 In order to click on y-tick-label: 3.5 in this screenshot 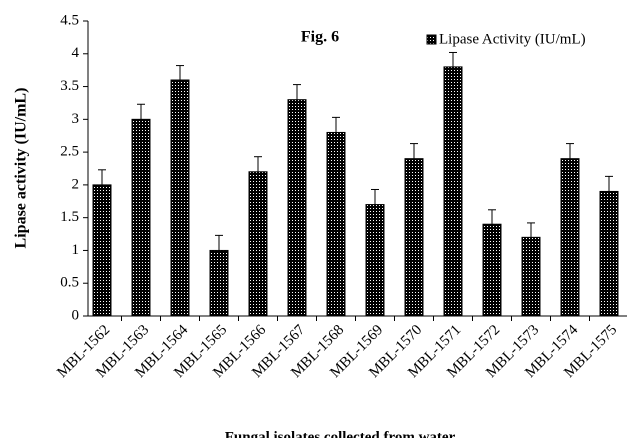, I will do `click(69, 86)`.